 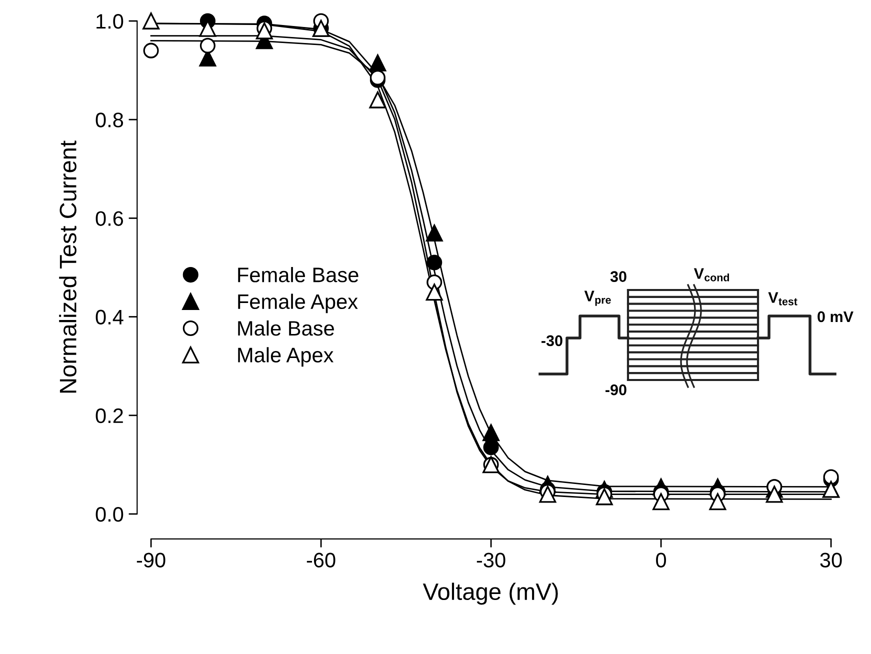 I want to click on annotation: 30, so click(x=618, y=276).